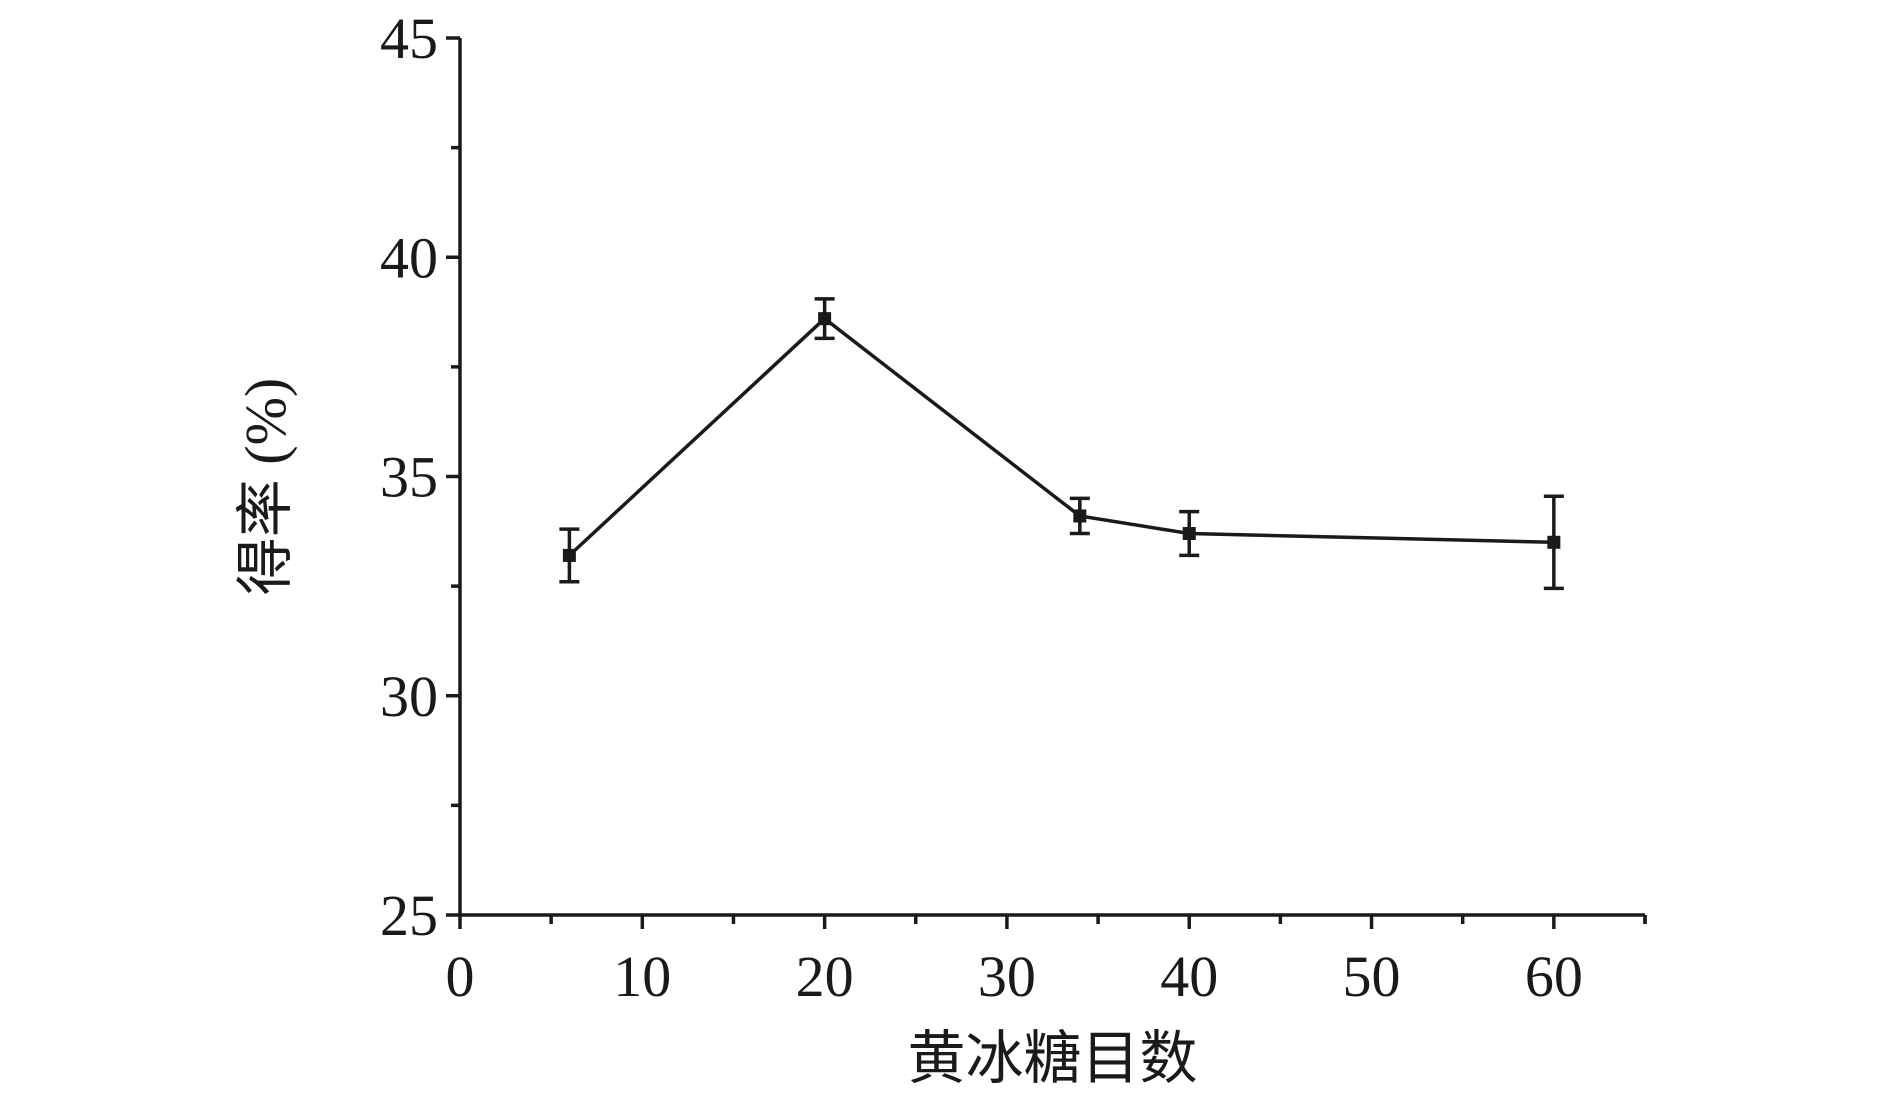 This screenshot has width=1890, height=1105. What do you see at coordinates (409, 257) in the screenshot?
I see `y-tick-label: 40` at bounding box center [409, 257].